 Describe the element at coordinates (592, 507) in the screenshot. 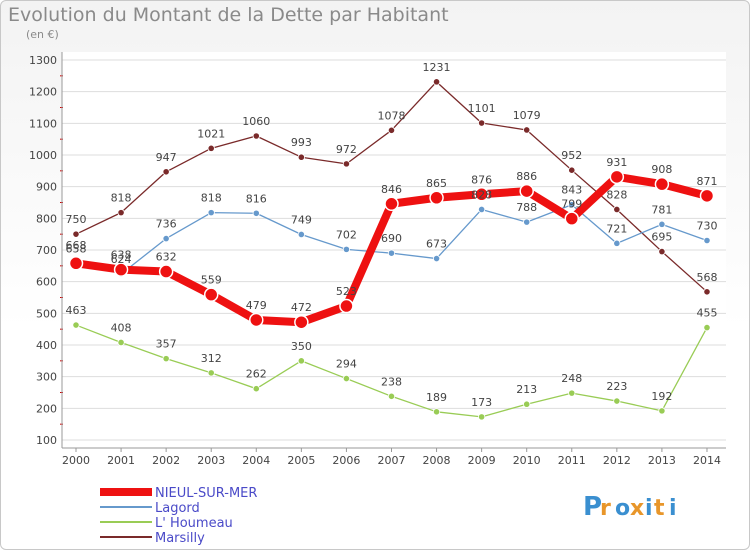

I see `logo-letter: P` at that location.